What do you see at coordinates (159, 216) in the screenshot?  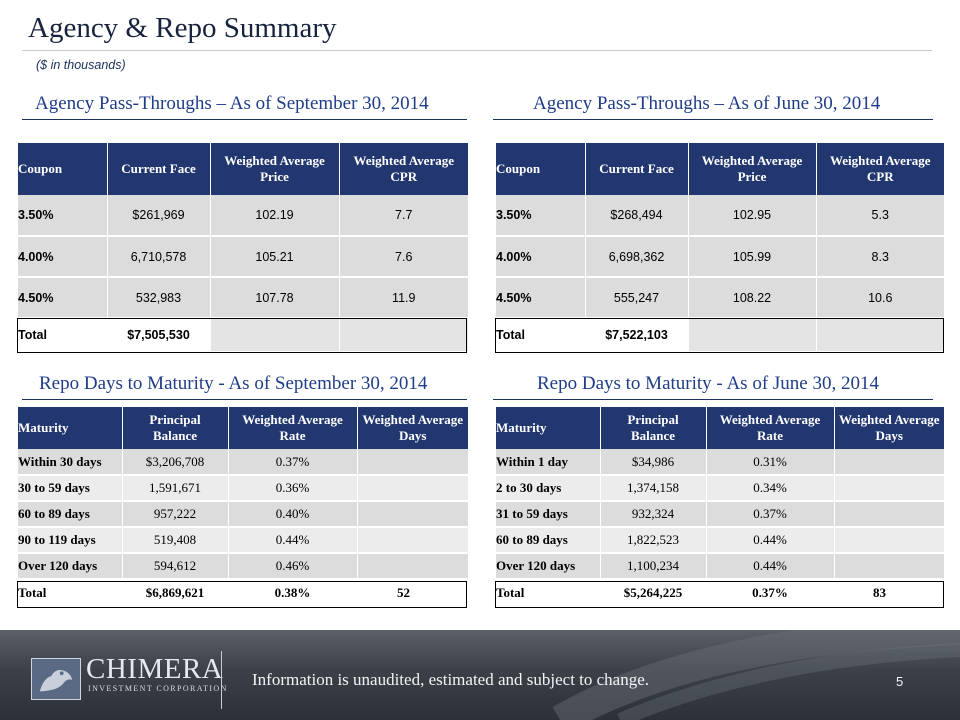 I see `table-cell: $261,969` at bounding box center [159, 216].